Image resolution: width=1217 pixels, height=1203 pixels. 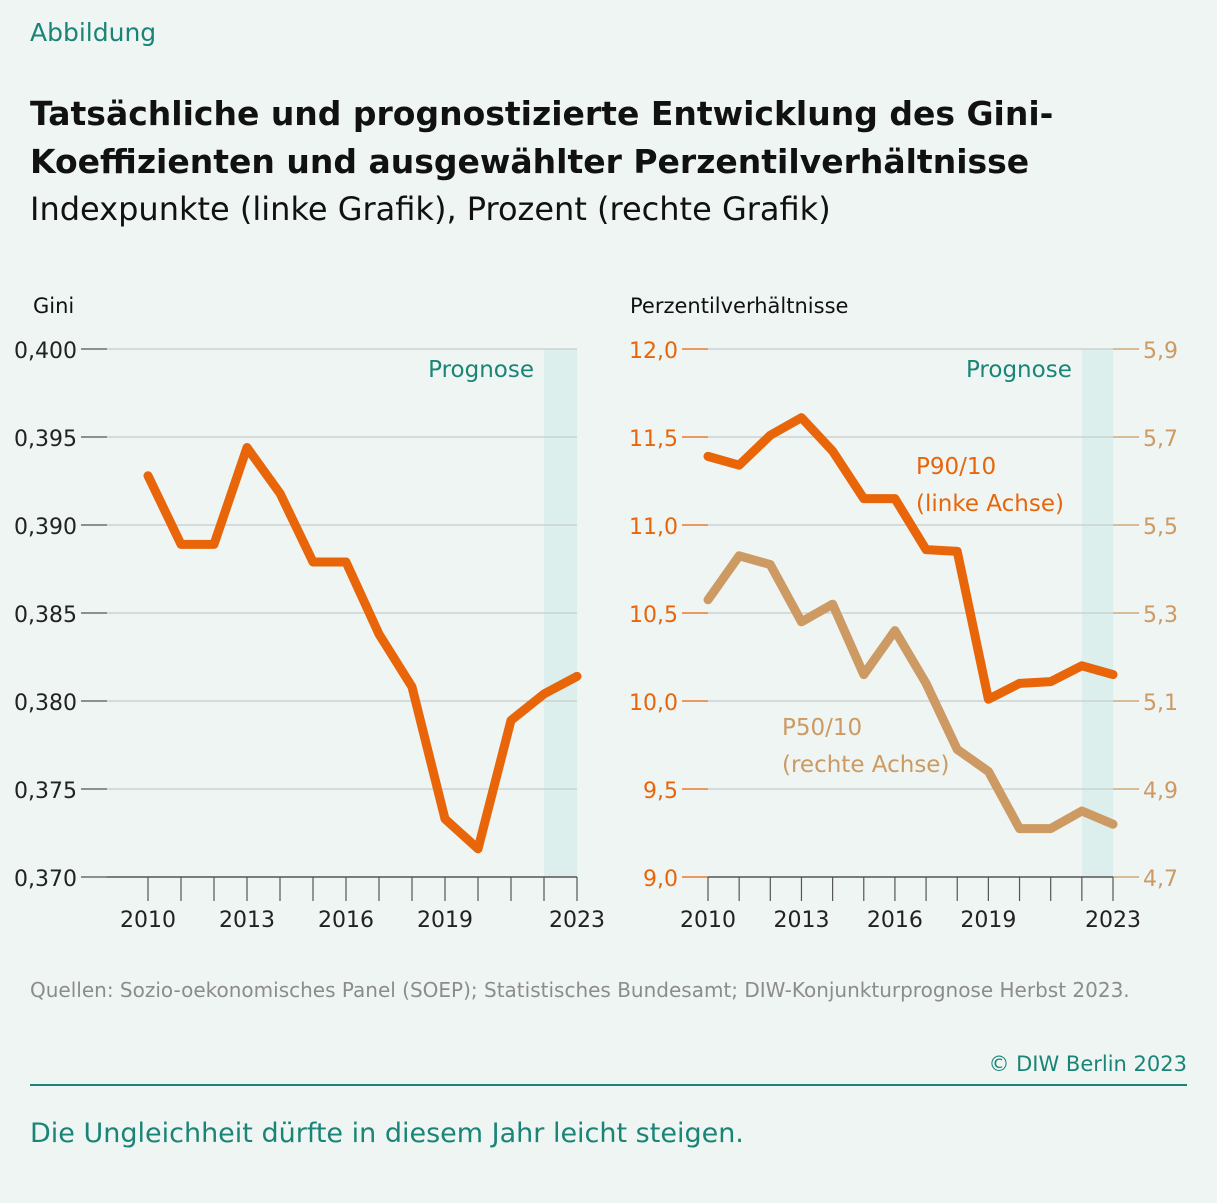 I want to click on y-tick-label: 11,0, so click(x=653, y=527).